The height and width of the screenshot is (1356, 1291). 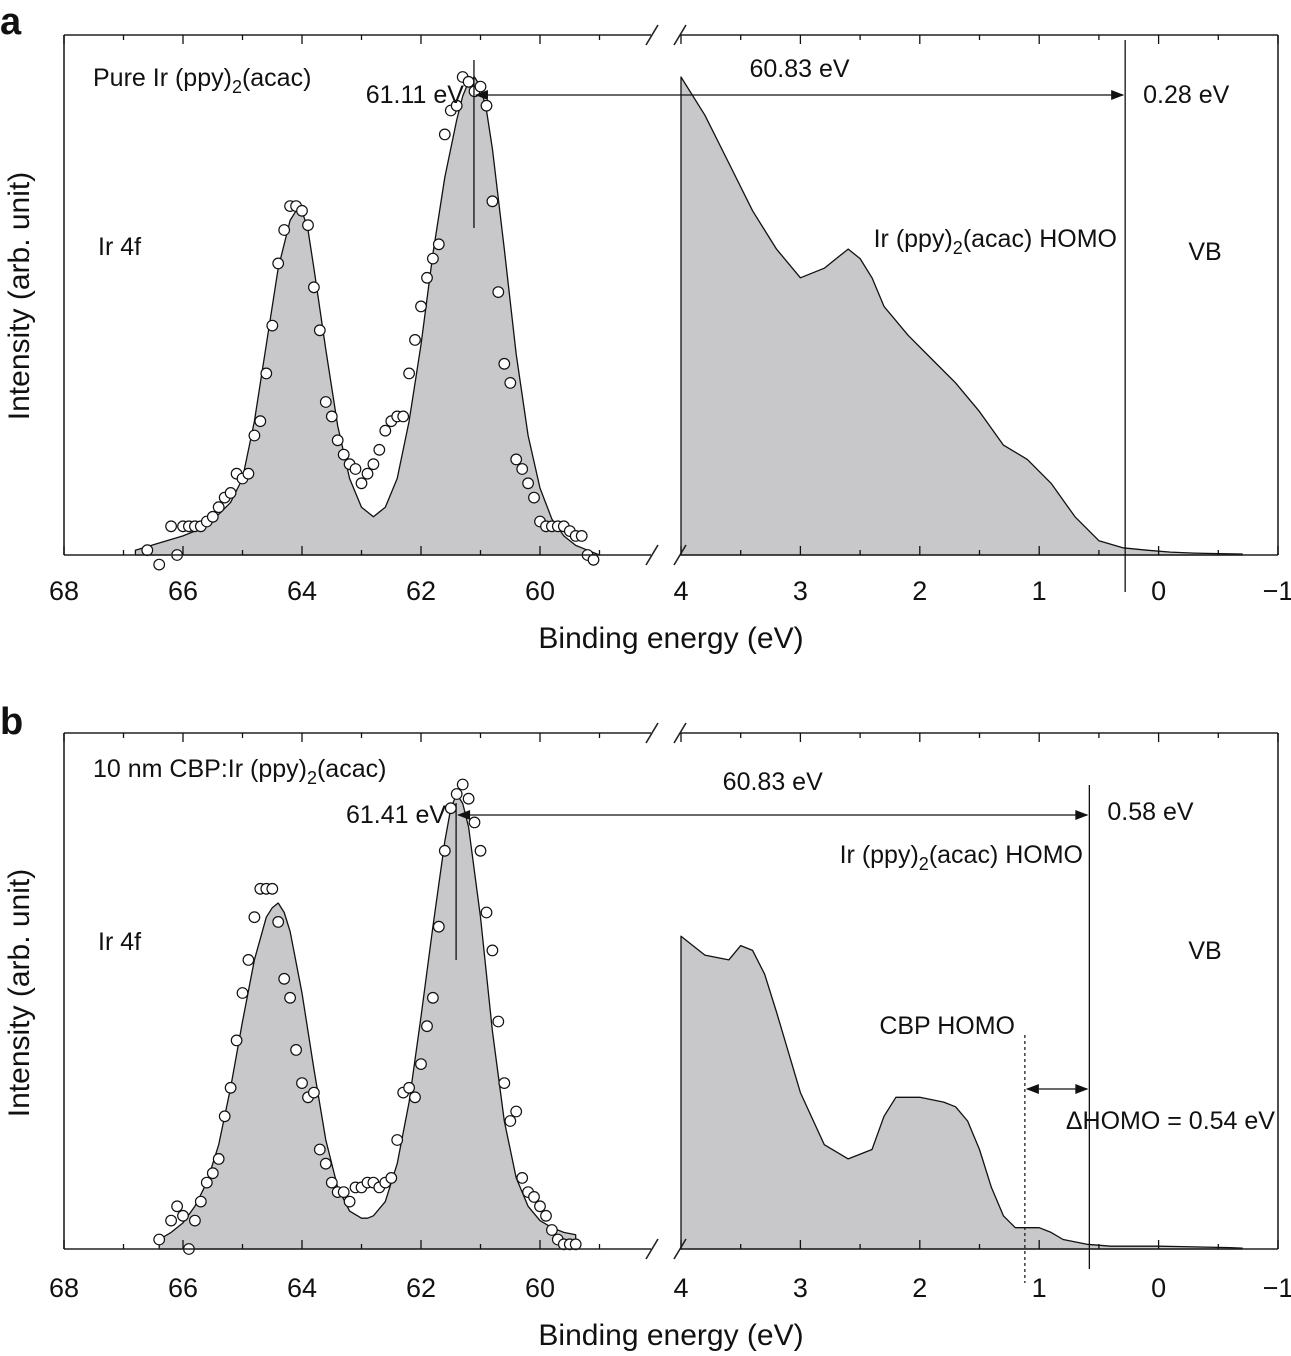 What do you see at coordinates (119, 247) in the screenshot?
I see `core-level-label: Ir 4f` at bounding box center [119, 247].